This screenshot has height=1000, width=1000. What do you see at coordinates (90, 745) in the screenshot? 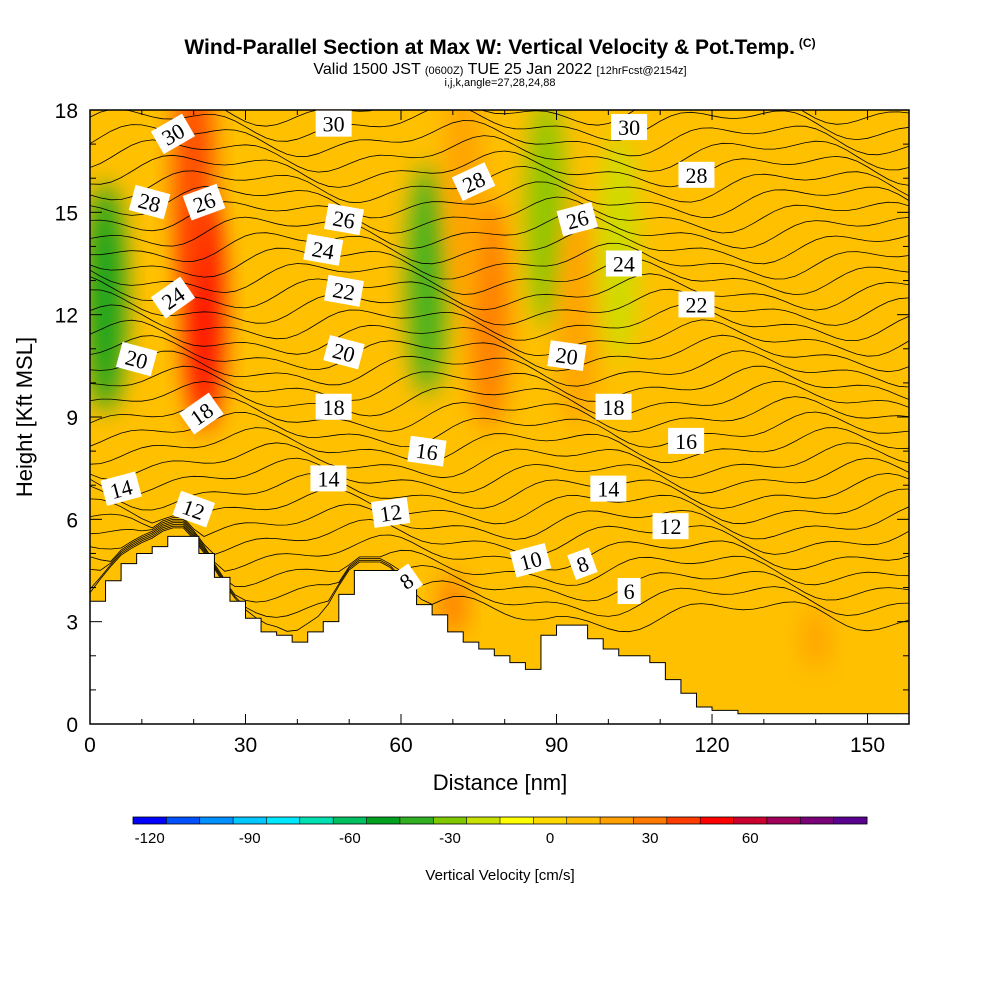
I see `x-tick-label: 0` at bounding box center [90, 745].